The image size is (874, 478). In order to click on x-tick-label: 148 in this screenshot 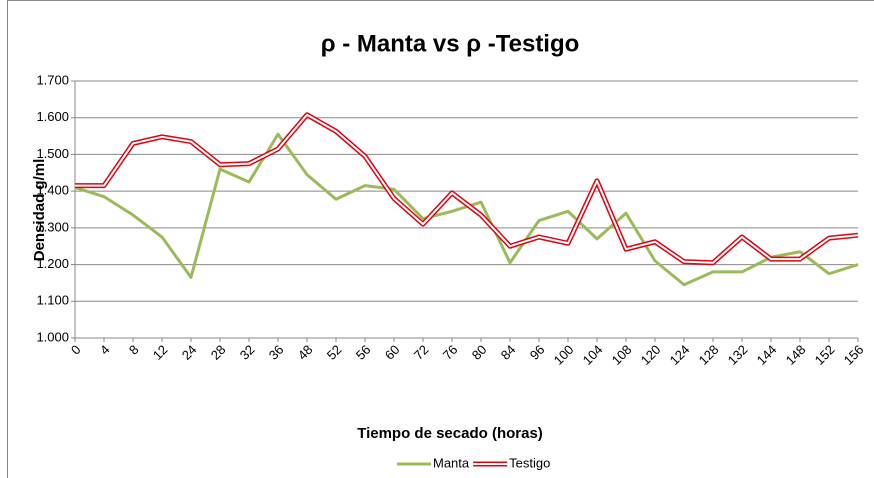, I will do `click(796, 355)`.